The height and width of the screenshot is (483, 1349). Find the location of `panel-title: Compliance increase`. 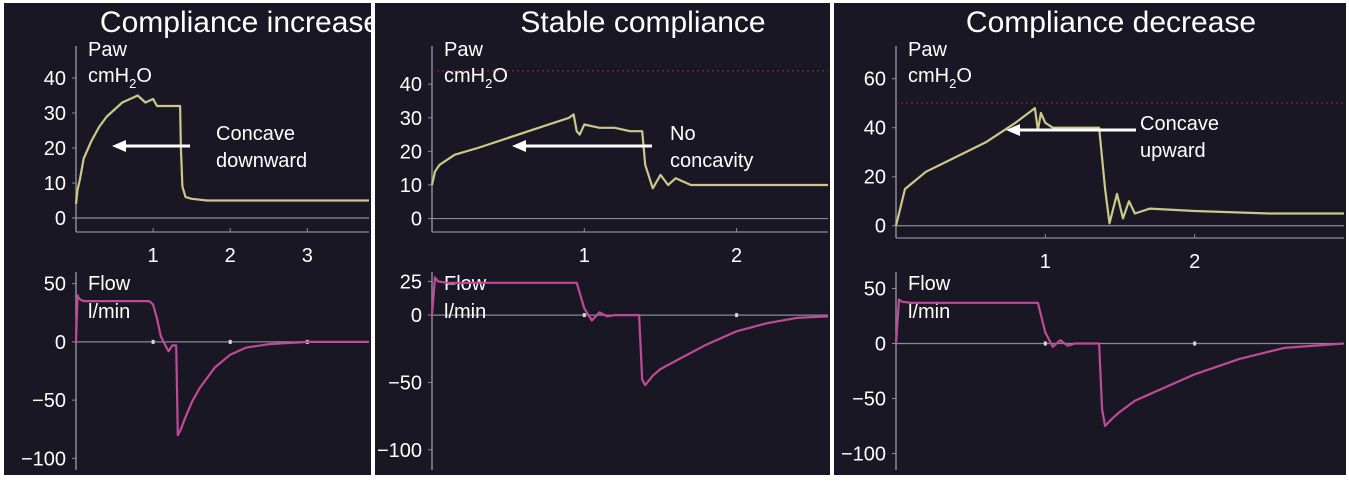

panel-title: Compliance increase is located at coordinates (240, 22).